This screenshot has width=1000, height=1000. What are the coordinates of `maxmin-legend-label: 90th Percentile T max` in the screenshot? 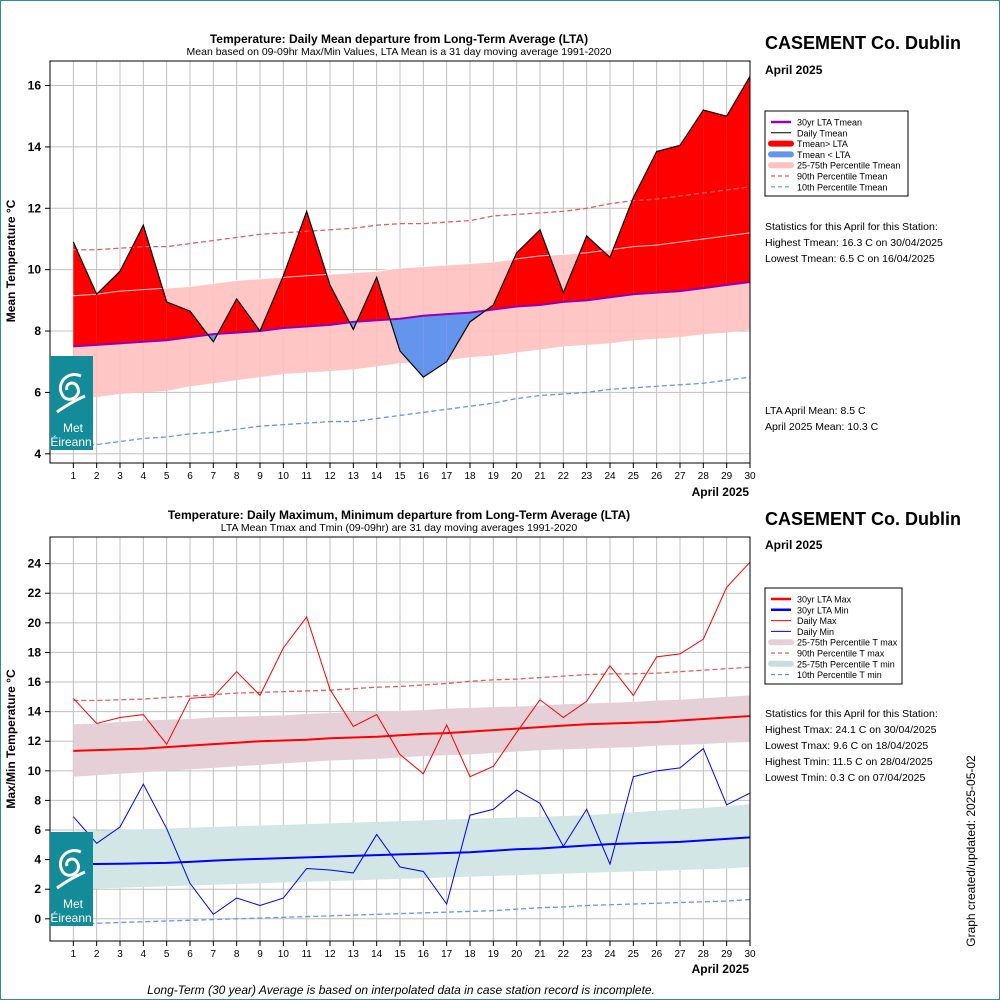 It's located at (841, 654).